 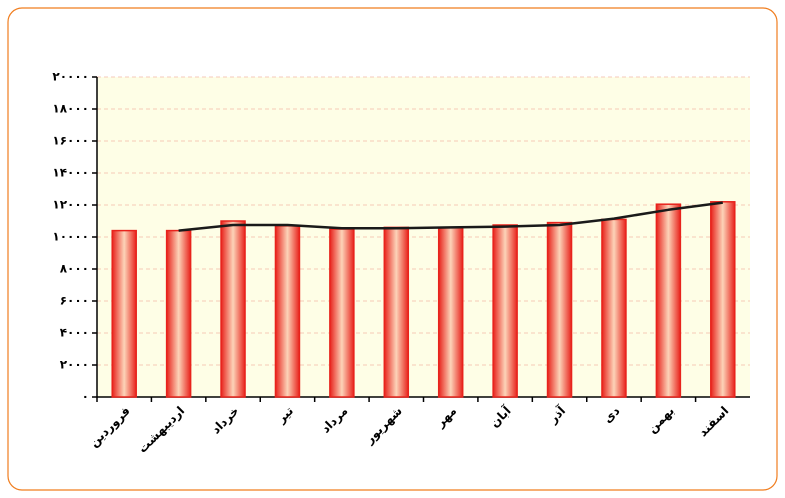 What do you see at coordinates (225, 420) in the screenshot?
I see `x-tick-label: خرداد` at bounding box center [225, 420].